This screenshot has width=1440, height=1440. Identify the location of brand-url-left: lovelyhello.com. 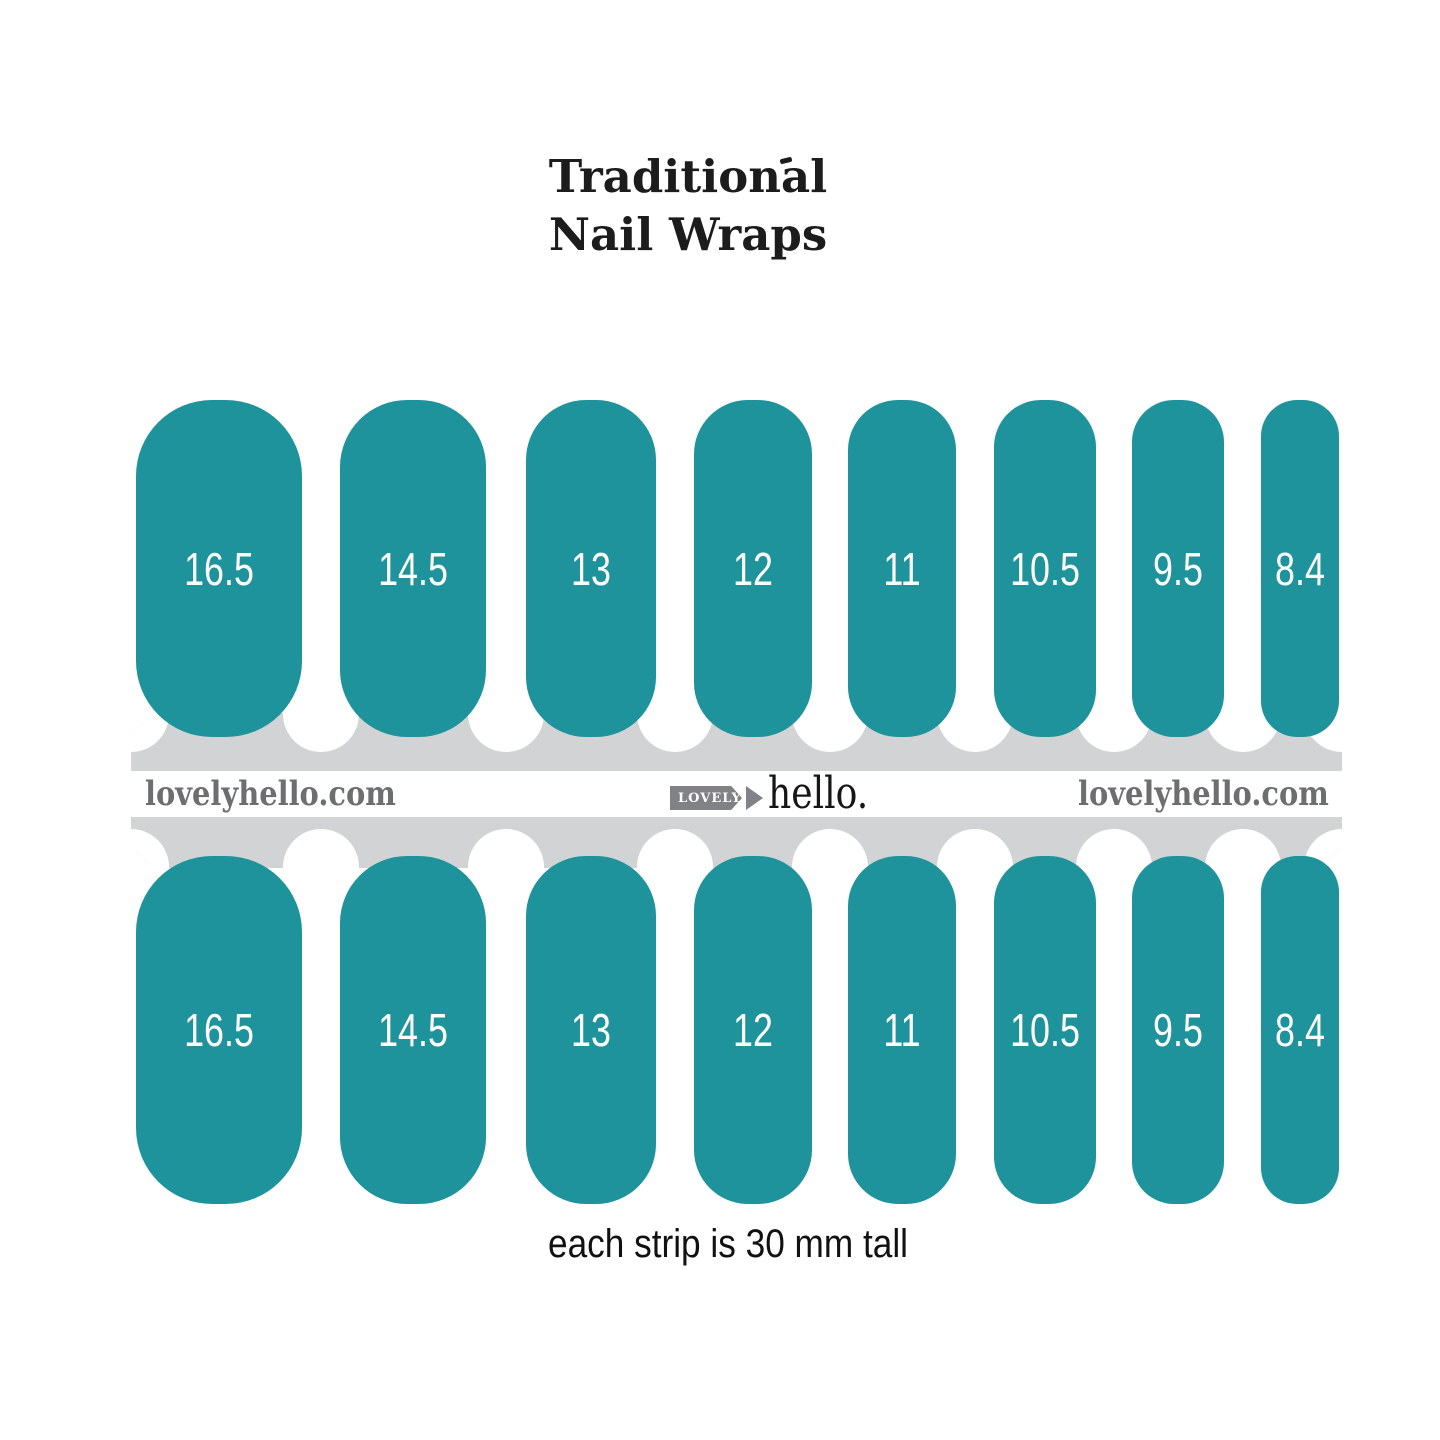
(270, 794).